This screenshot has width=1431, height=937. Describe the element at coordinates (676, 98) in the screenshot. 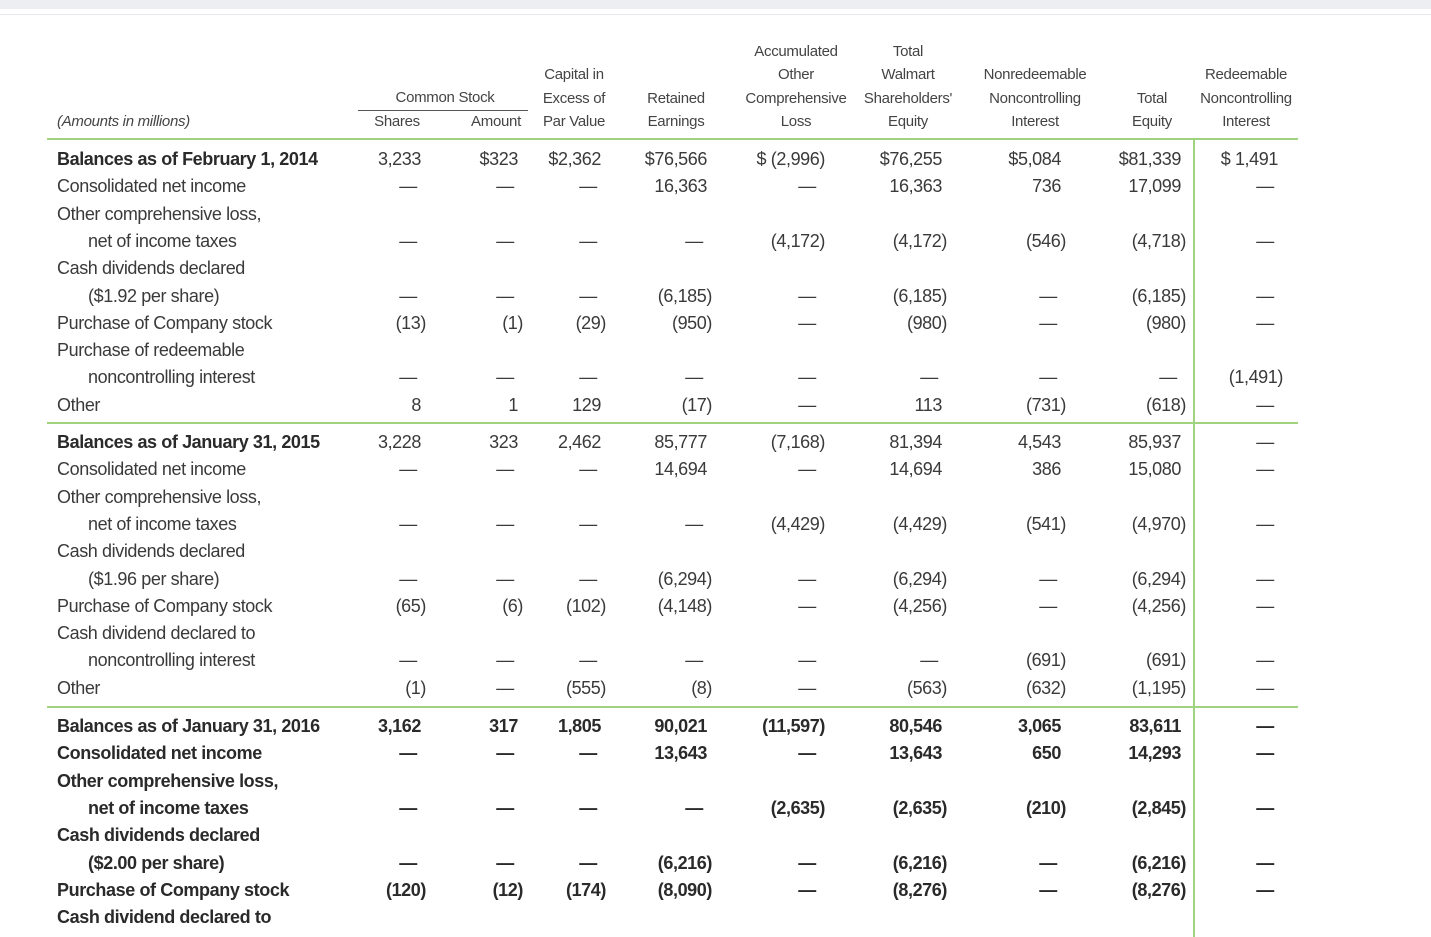

I see `column-header: Retained` at that location.